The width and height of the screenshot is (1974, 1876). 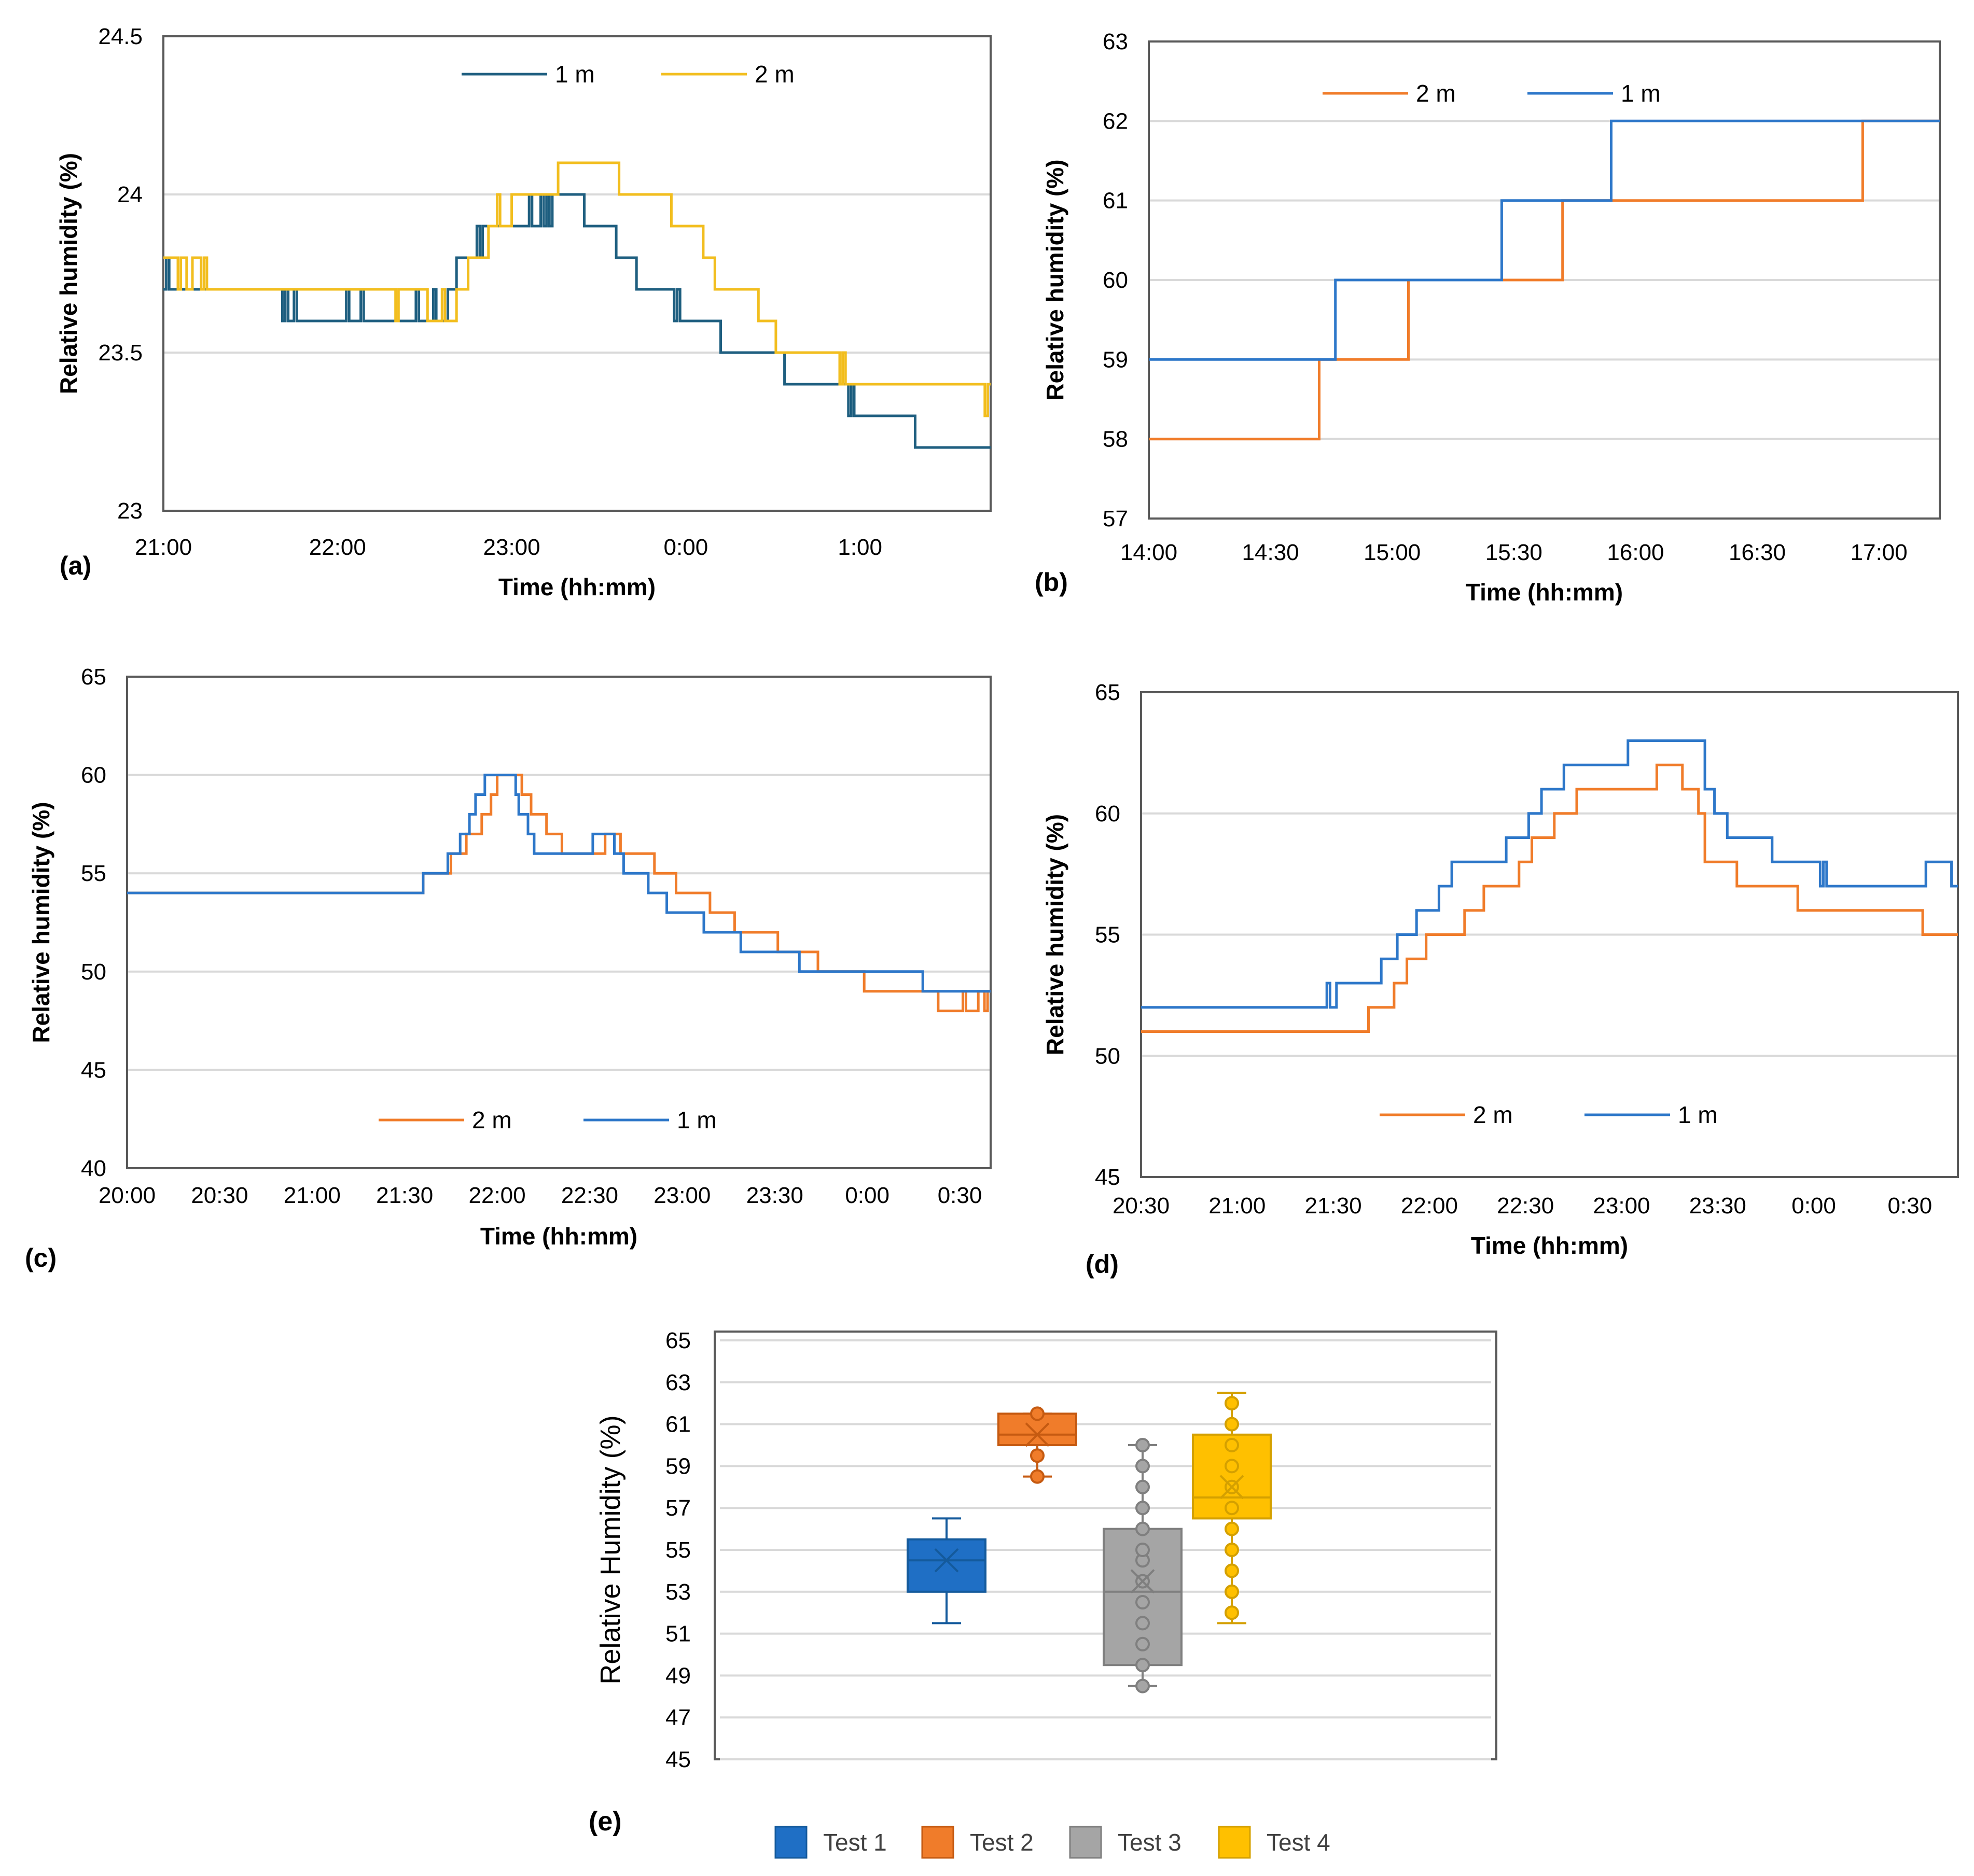 I want to click on legend-label: Test 4, so click(x=1298, y=1842).